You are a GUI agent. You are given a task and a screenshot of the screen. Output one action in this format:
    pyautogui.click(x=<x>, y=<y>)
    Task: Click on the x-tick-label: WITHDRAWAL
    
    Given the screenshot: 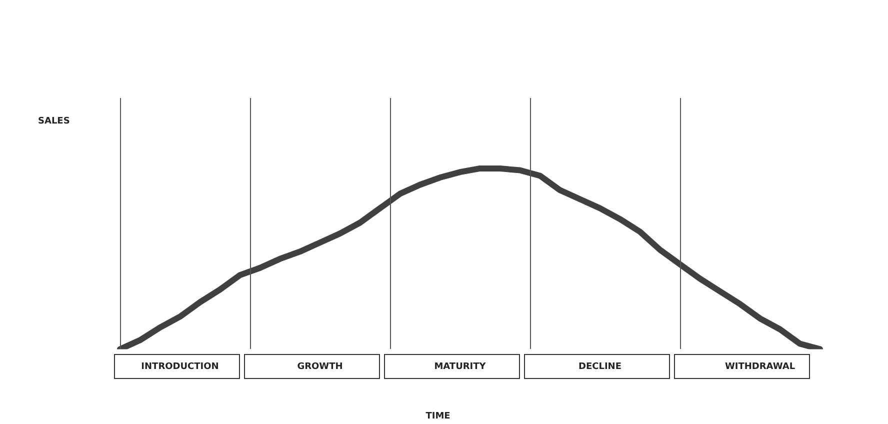 What is the action you would take?
    pyautogui.click(x=760, y=367)
    